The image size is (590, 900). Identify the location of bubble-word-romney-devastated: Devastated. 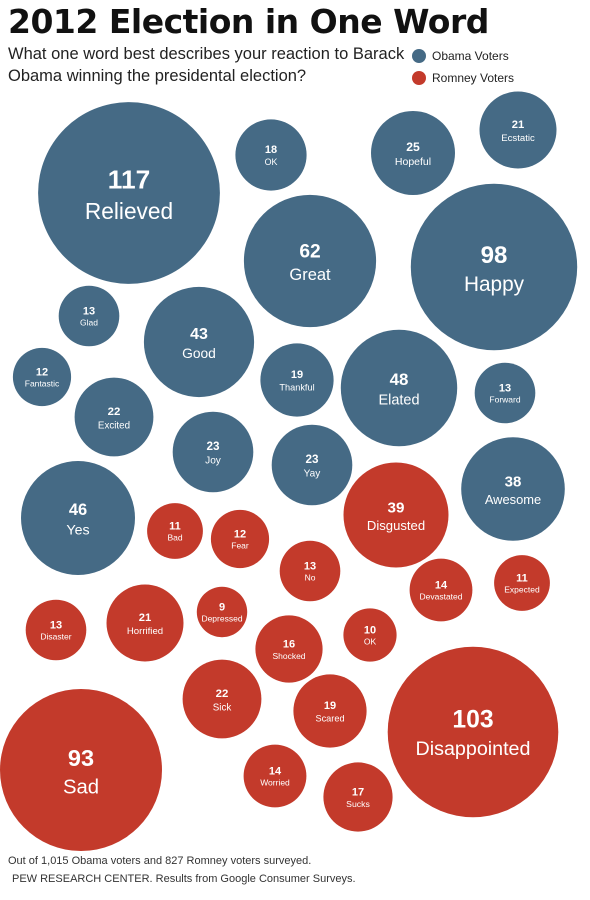
(441, 597).